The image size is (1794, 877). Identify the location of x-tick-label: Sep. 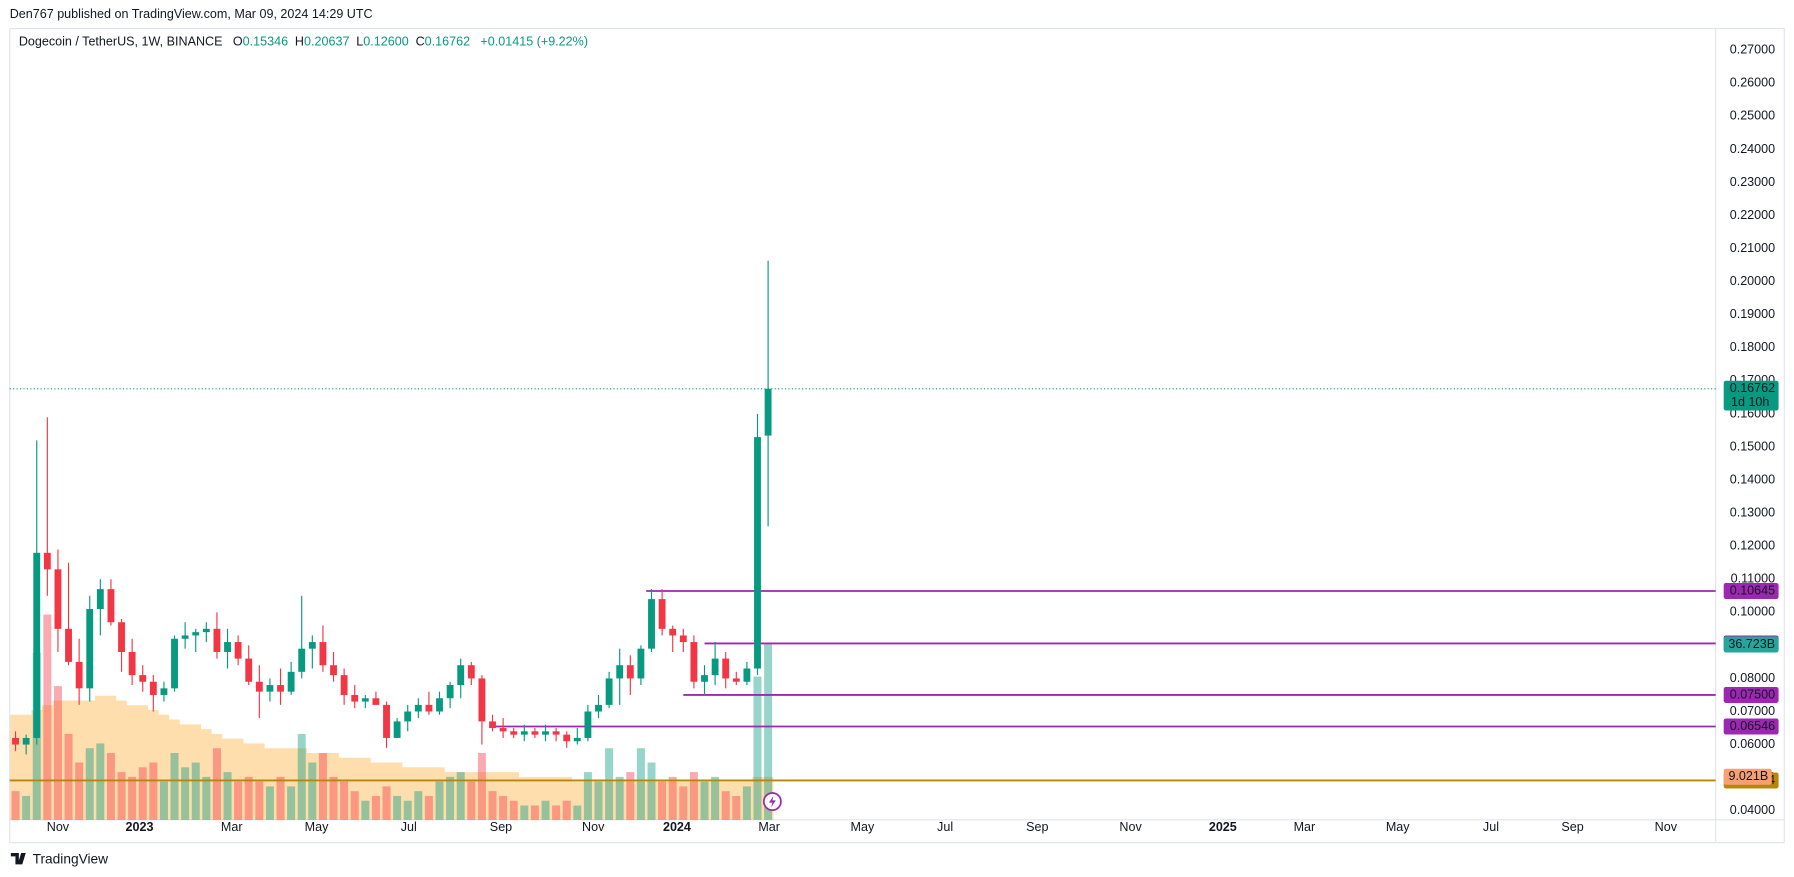
(1037, 827).